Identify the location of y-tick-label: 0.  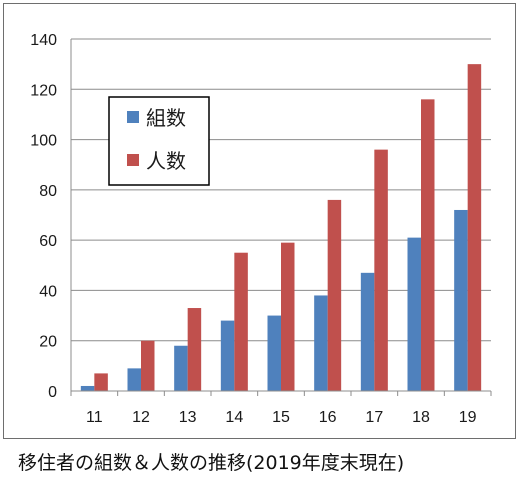
(52, 392).